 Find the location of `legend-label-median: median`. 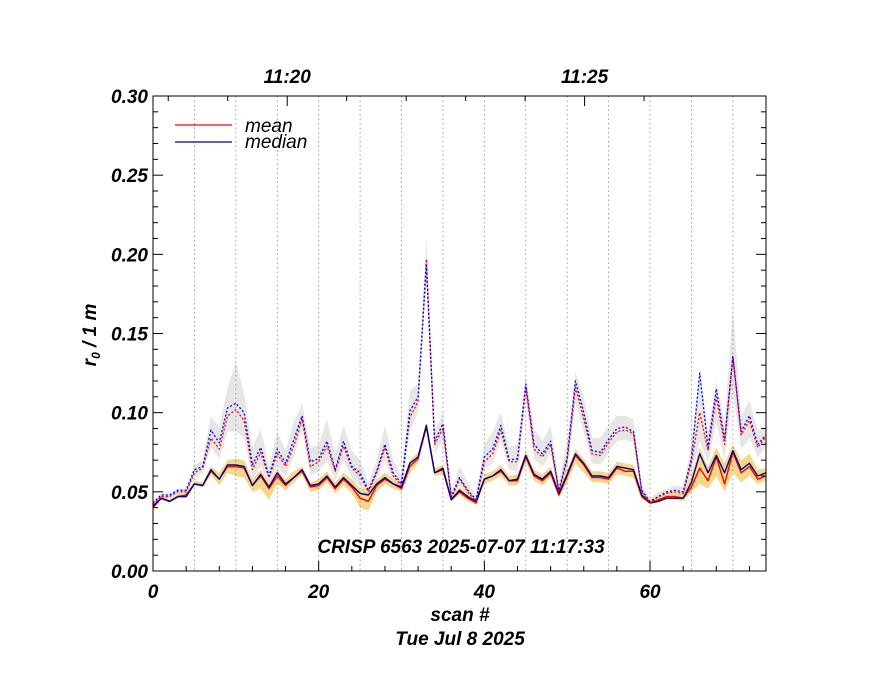

legend-label-median: median is located at coordinates (276, 142).